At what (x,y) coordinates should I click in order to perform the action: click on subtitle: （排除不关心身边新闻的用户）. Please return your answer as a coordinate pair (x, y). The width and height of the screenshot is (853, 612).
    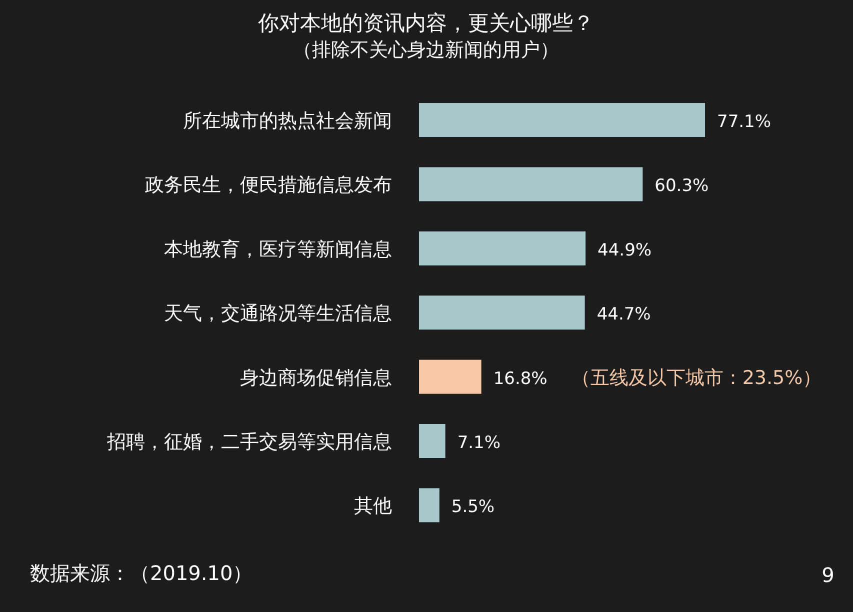
    Looking at the image, I should click on (426, 50).